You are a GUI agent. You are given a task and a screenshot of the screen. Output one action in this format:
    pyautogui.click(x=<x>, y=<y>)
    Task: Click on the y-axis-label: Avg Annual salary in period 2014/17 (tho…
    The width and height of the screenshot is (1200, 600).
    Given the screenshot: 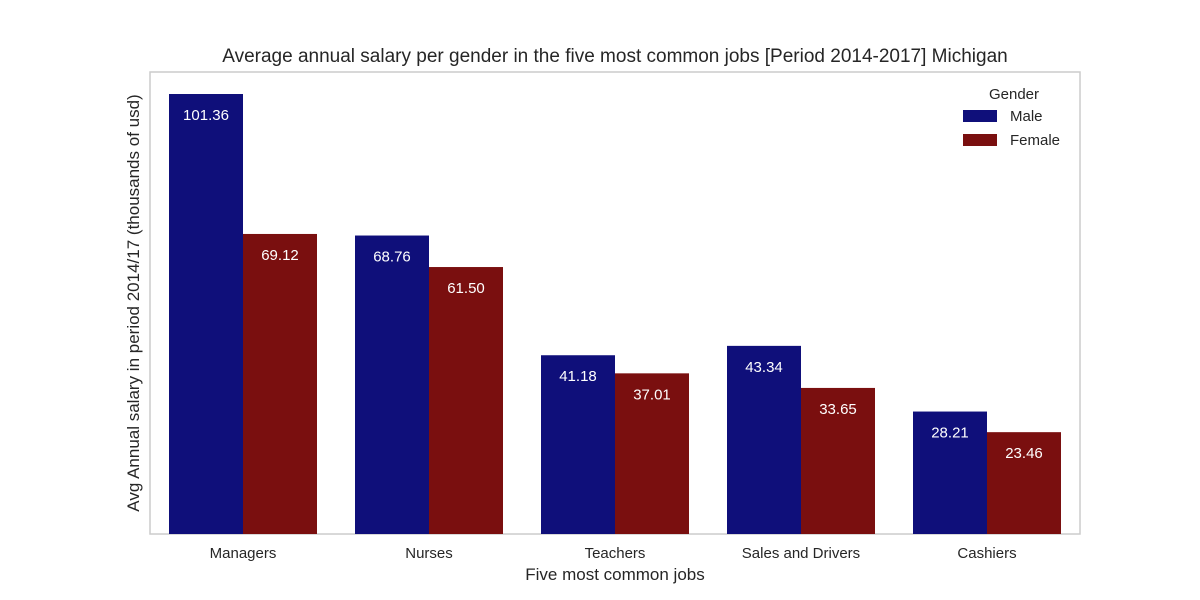 What is the action you would take?
    pyautogui.click(x=133, y=302)
    